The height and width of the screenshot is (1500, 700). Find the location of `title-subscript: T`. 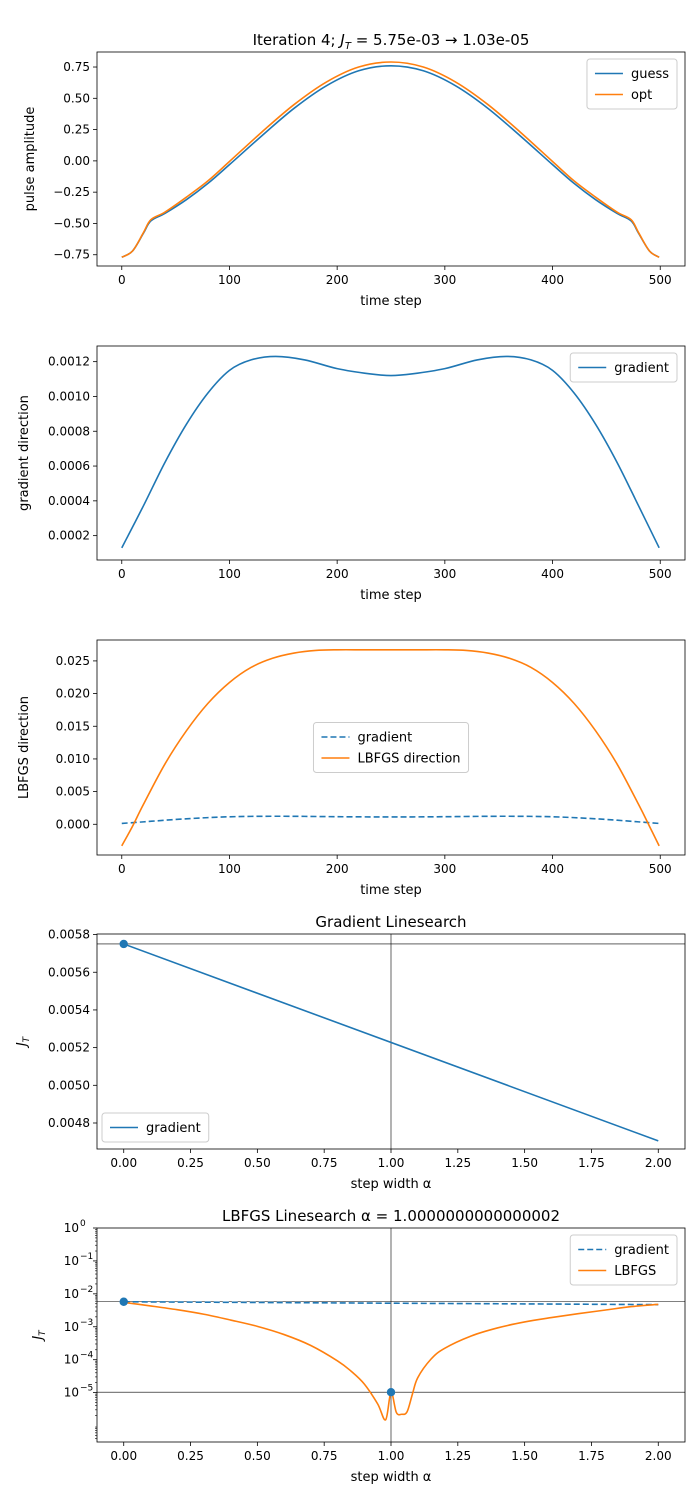

title-subscript: T is located at coordinates (348, 46).